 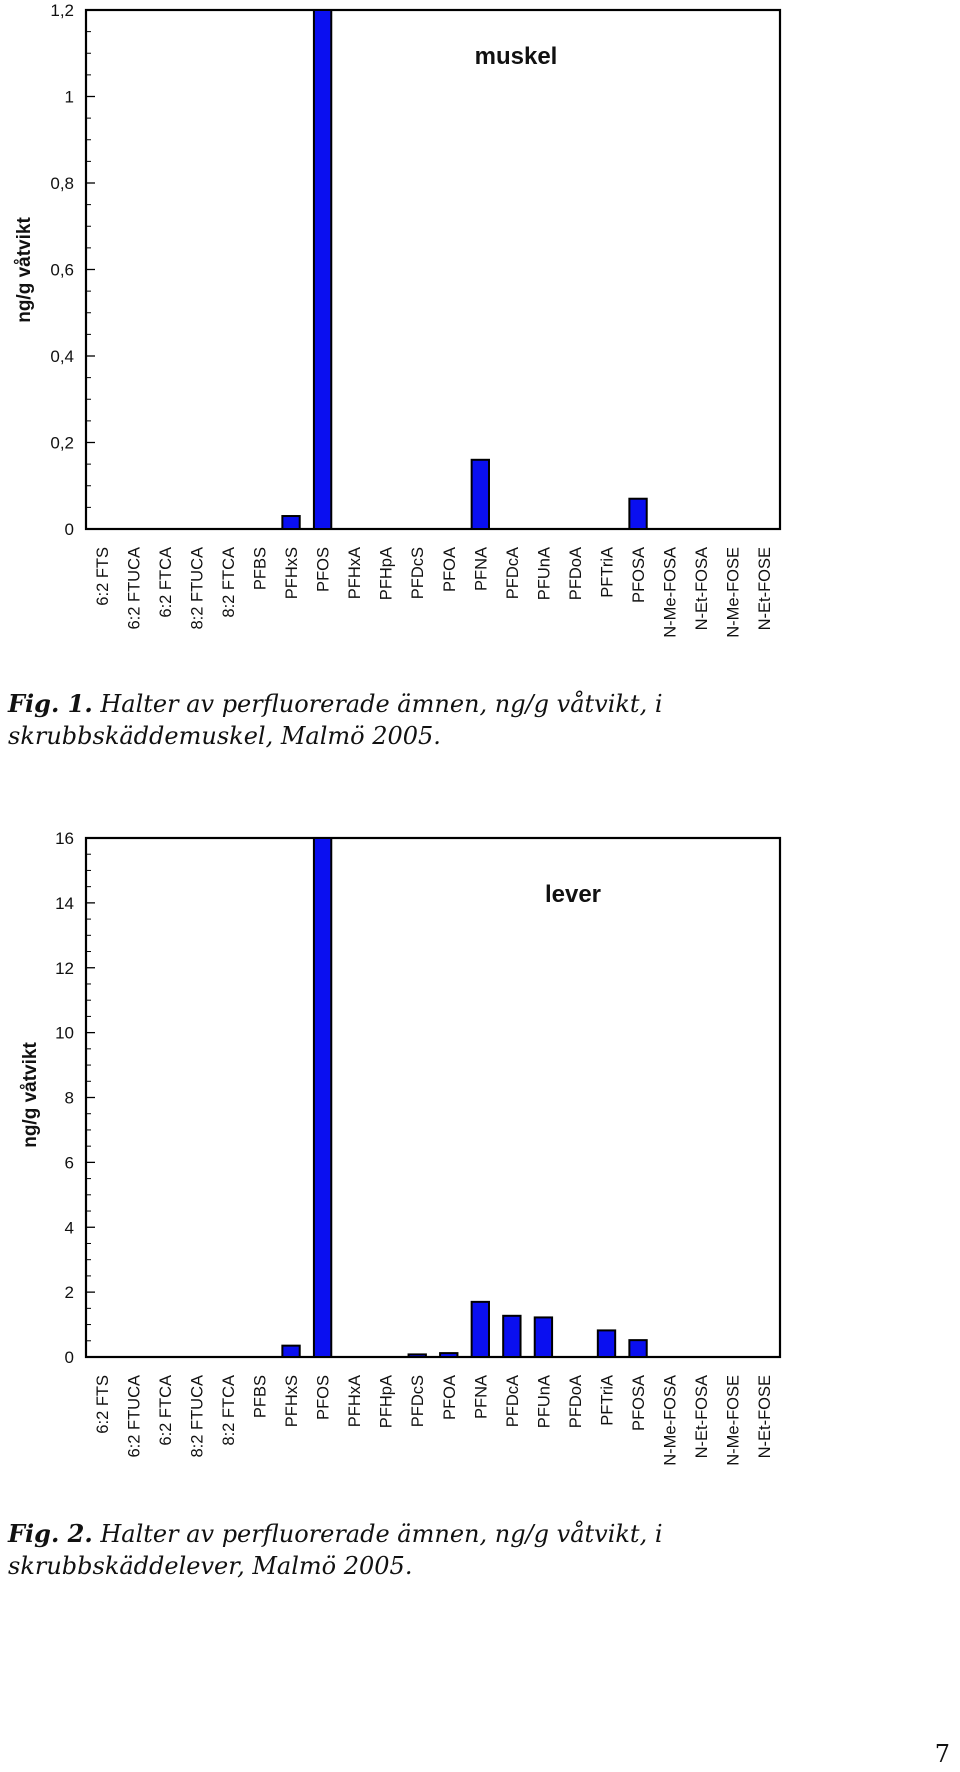 What do you see at coordinates (512, 1336) in the screenshot?
I see `bar-pfdca` at bounding box center [512, 1336].